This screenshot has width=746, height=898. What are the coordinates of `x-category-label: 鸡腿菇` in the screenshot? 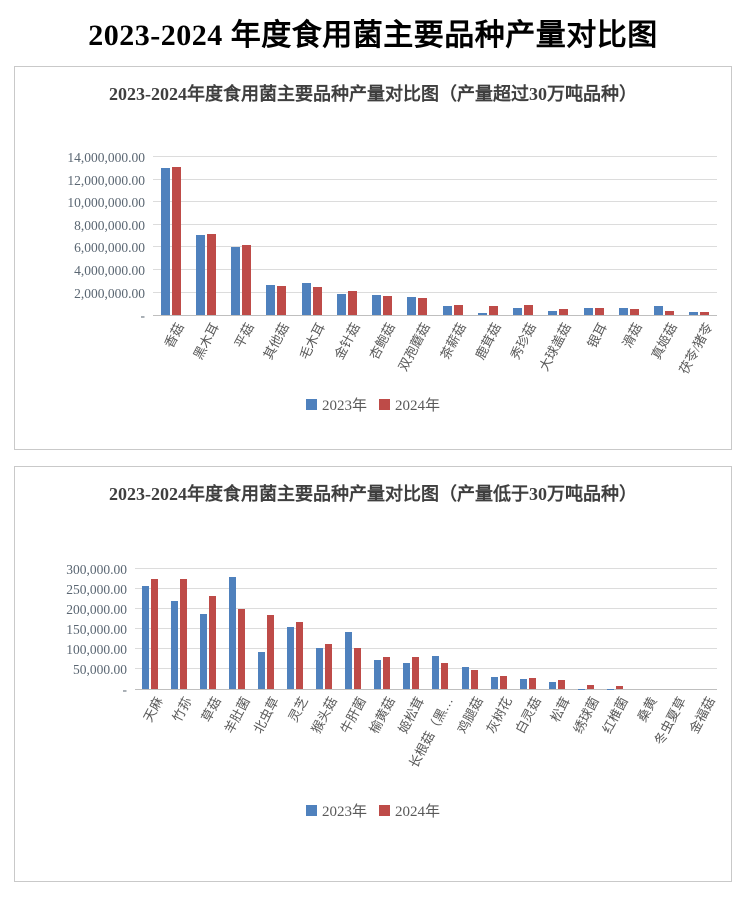 It's located at (468, 714).